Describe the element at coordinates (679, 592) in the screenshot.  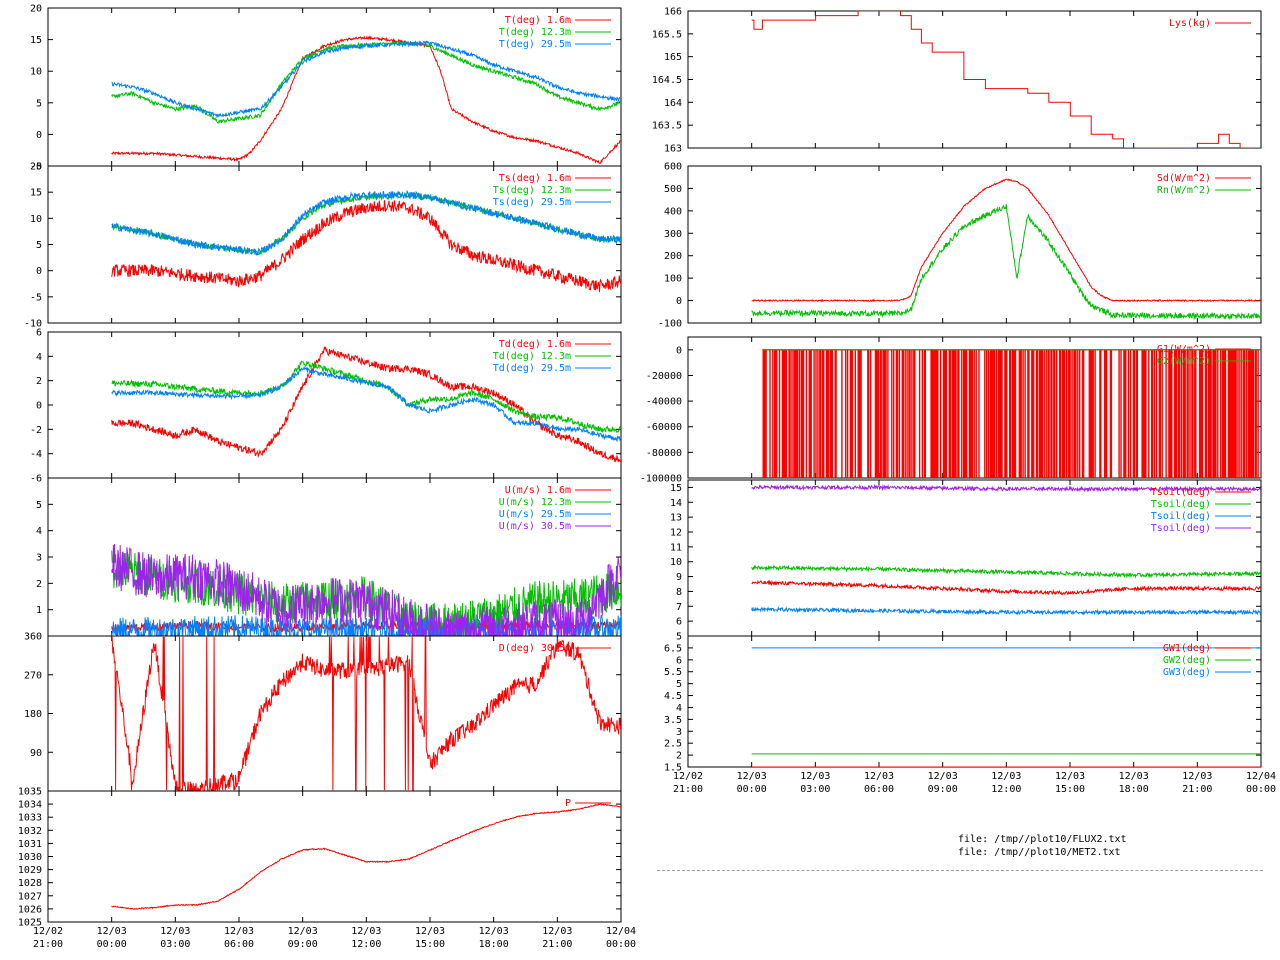
I see `y-tick-label: 8` at that location.